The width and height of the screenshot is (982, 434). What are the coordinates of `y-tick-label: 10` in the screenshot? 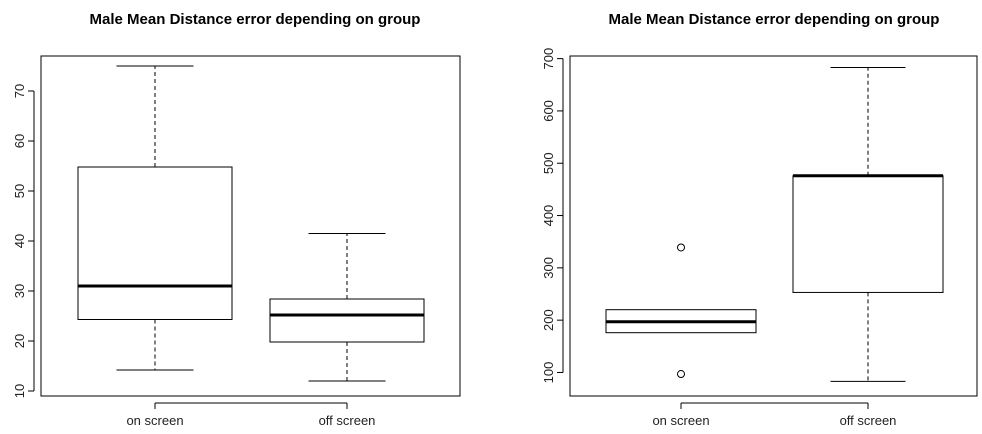 It's located at (19, 391).